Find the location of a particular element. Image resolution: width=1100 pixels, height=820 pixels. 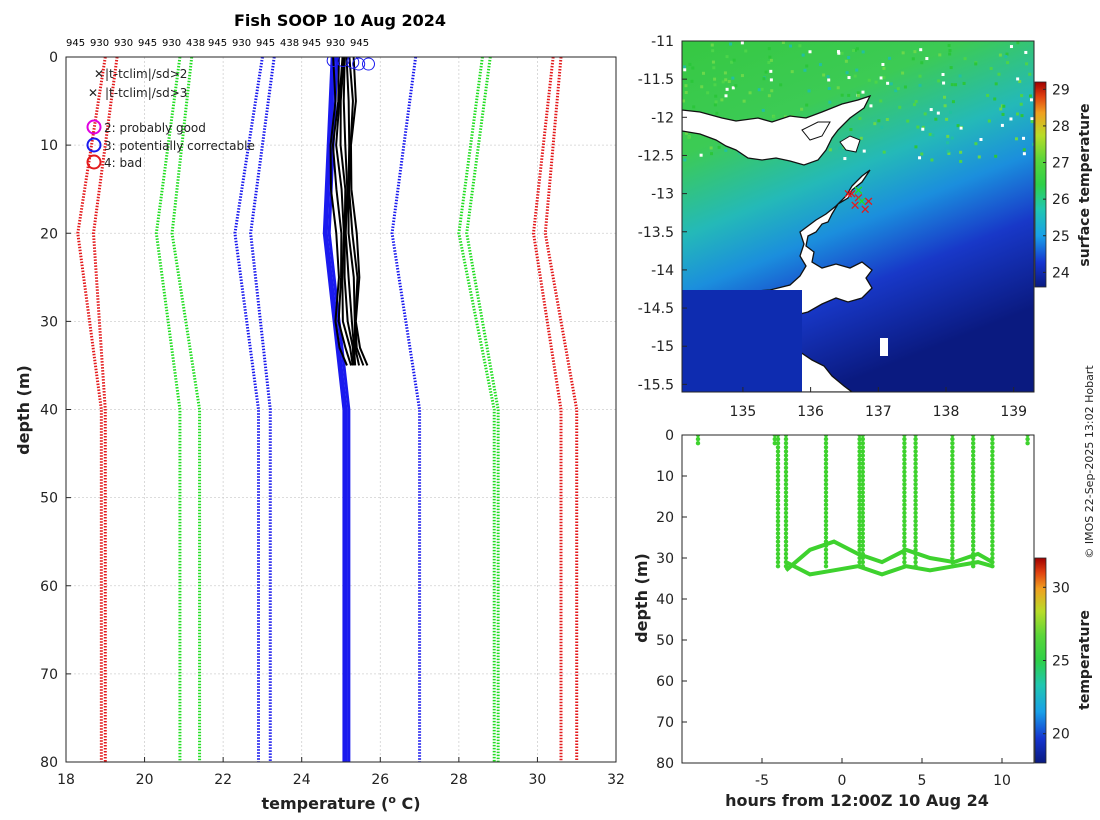

map-sst-bay is located at coordinates (742, 341).